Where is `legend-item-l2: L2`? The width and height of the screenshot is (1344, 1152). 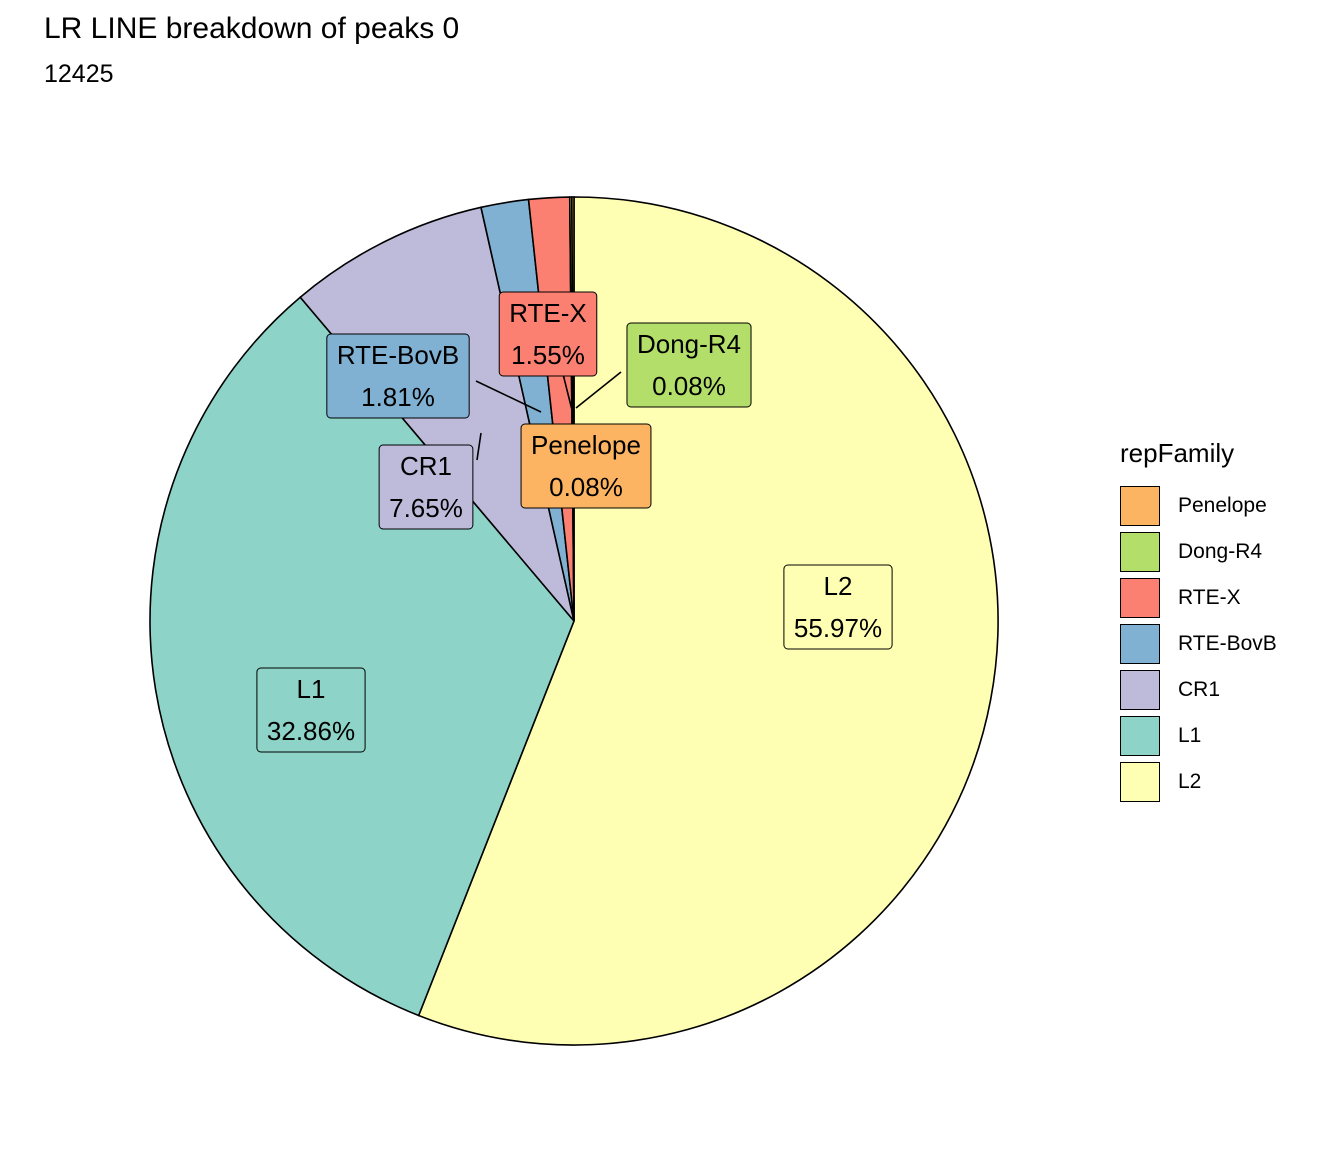 legend-item-l2: L2 is located at coordinates (1198, 782).